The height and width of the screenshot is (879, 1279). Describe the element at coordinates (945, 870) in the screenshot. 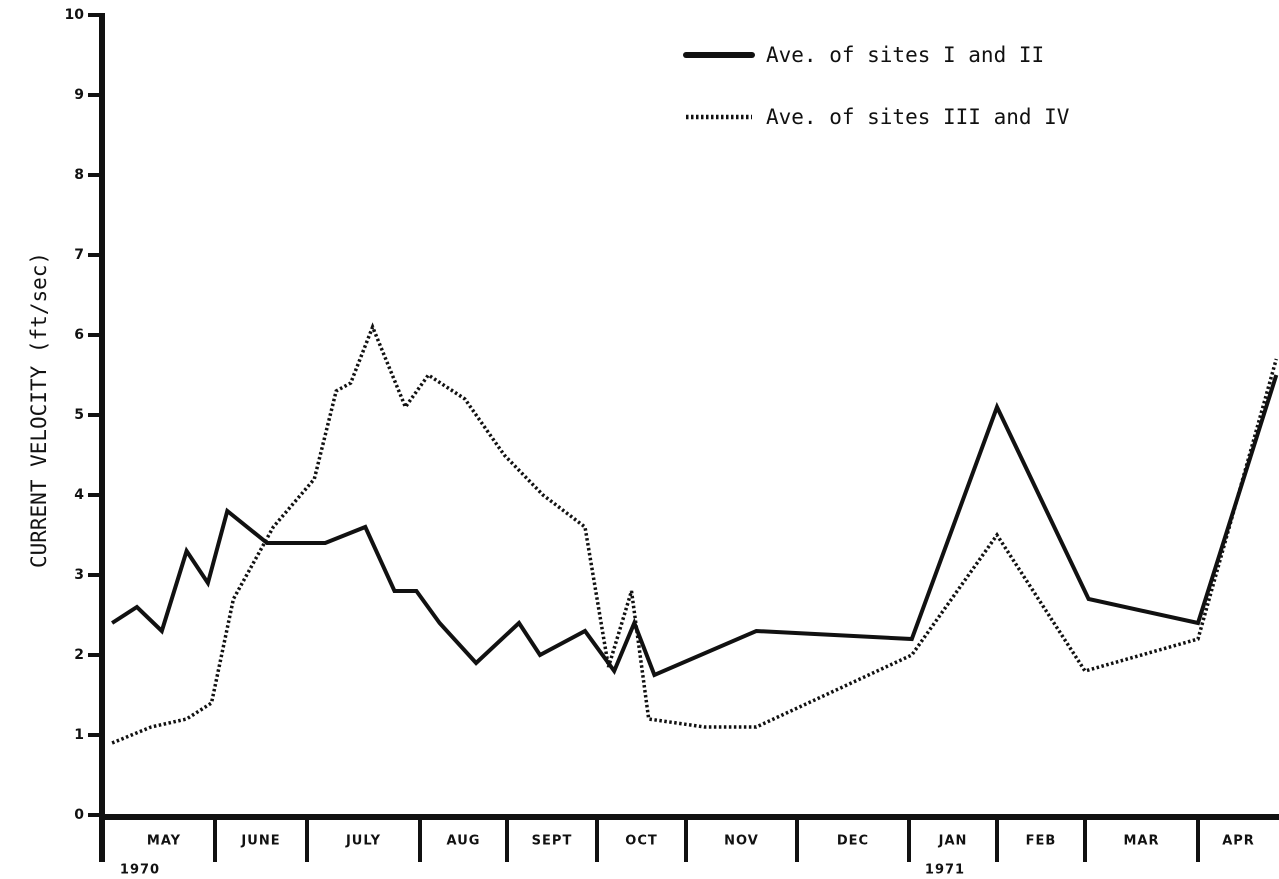

I see `year-label: 1971` at that location.